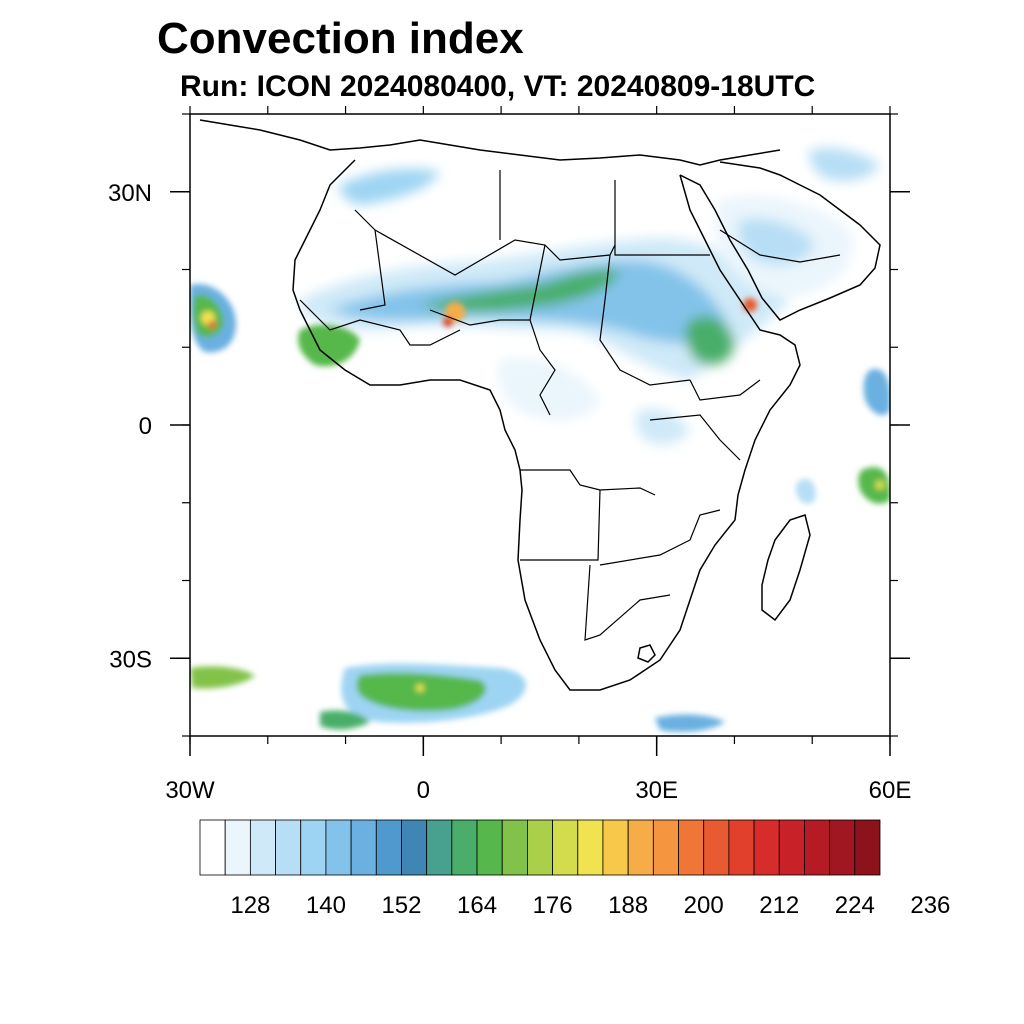  What do you see at coordinates (130, 193) in the screenshot?
I see `lat-tick-label: 30N` at bounding box center [130, 193].